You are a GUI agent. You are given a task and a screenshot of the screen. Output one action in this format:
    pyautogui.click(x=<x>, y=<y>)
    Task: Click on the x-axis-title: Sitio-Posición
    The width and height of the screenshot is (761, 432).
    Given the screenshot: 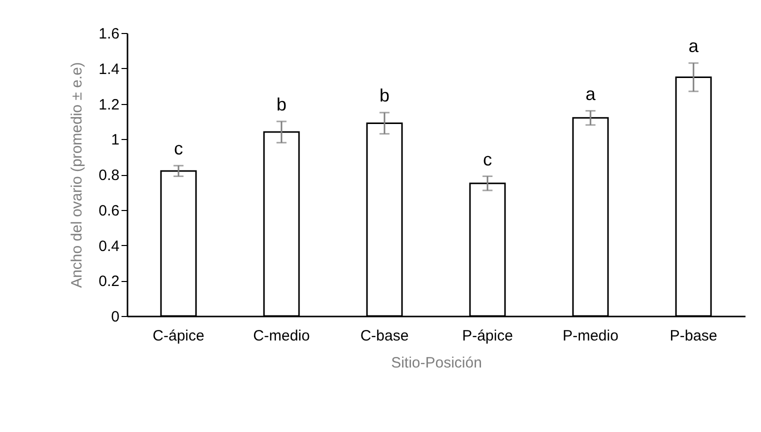 What is the action you would take?
    pyautogui.click(x=436, y=363)
    